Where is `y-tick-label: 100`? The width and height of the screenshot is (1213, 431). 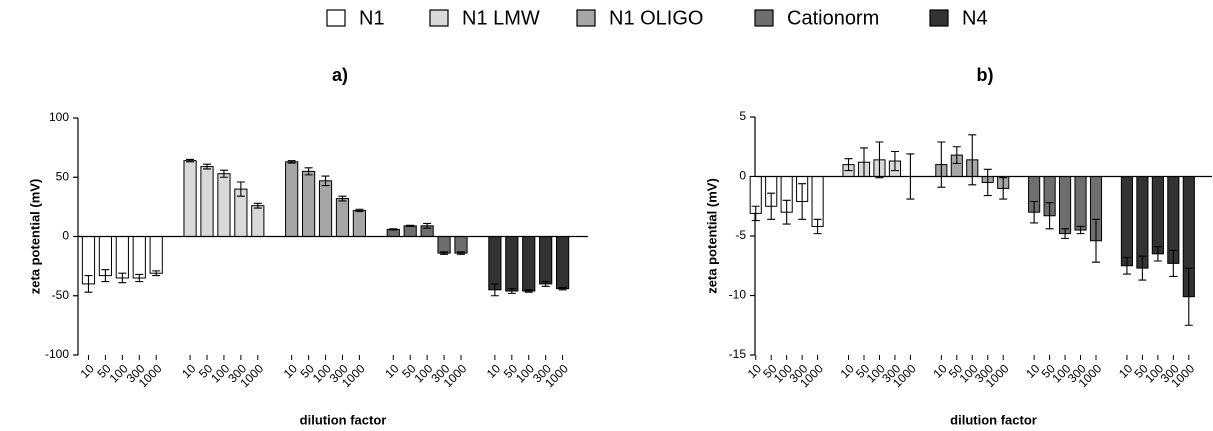
y-tick-label: 100 is located at coordinates (59, 117).